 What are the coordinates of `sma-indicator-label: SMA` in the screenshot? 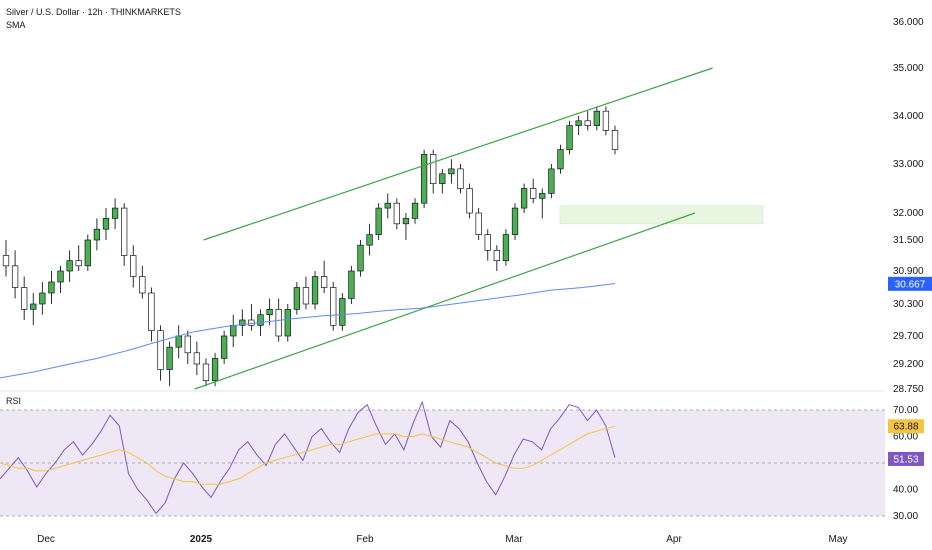 It's located at (16, 25).